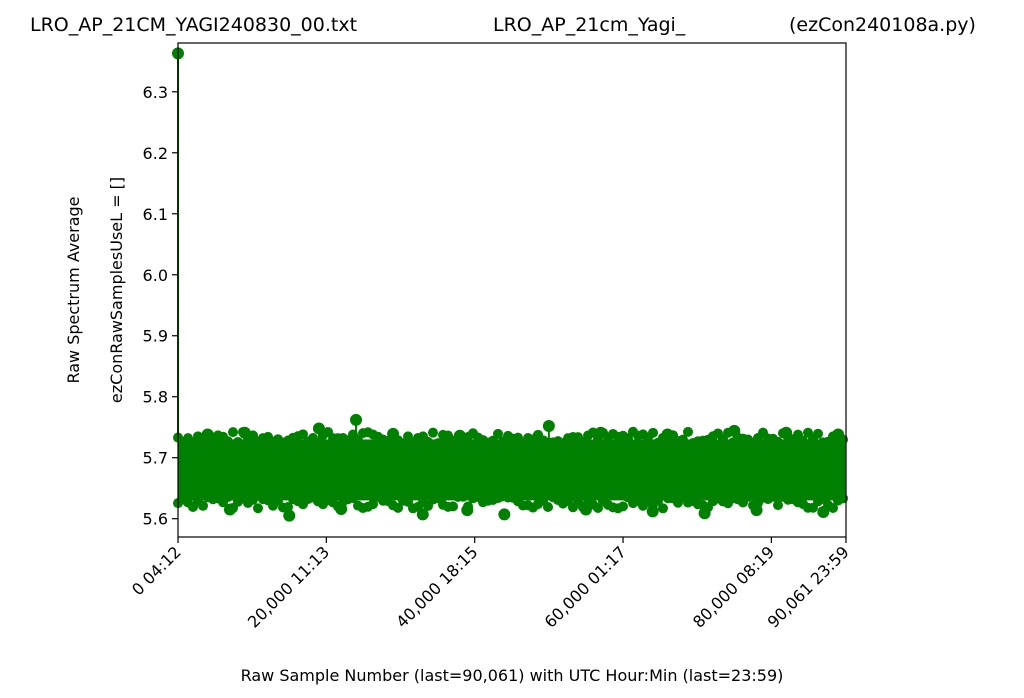  I want to click on x-tick-label: 60,000 01:17, so click(585, 586).